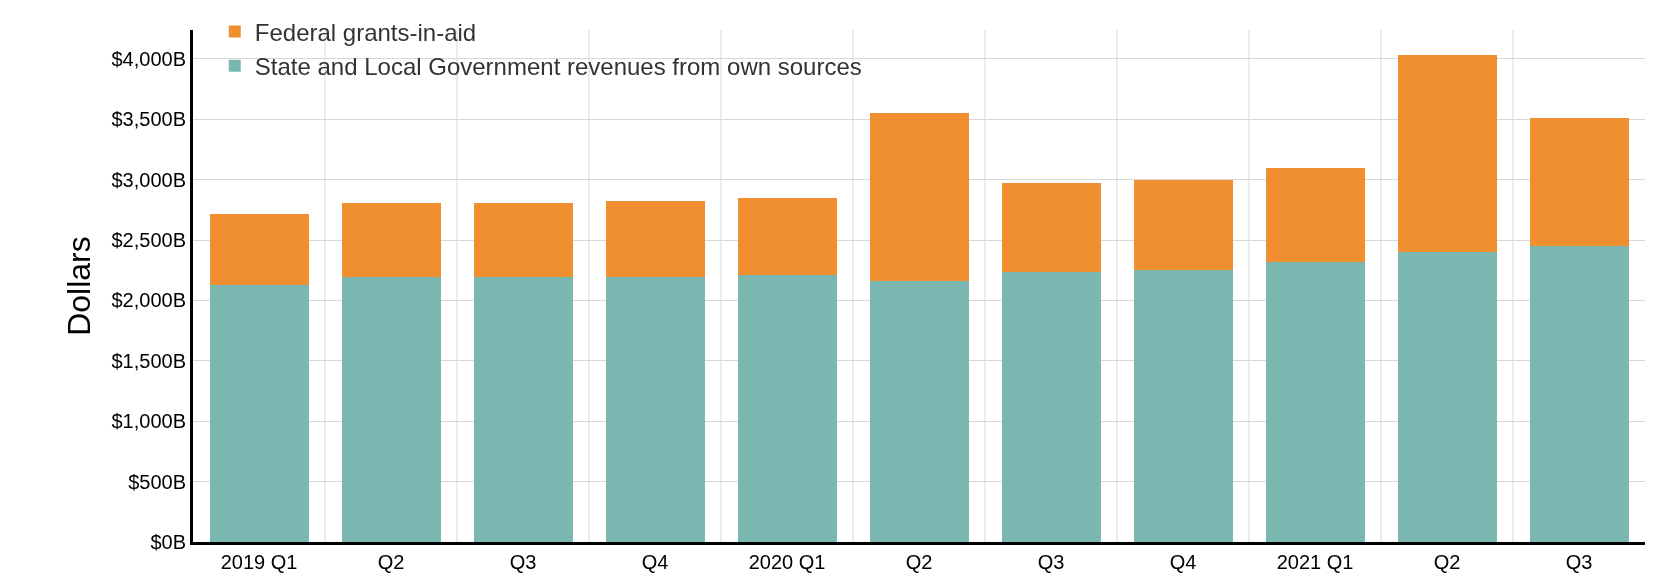 The height and width of the screenshot is (584, 1655). What do you see at coordinates (148, 421) in the screenshot?
I see `y-tick-label: $1,000B` at bounding box center [148, 421].